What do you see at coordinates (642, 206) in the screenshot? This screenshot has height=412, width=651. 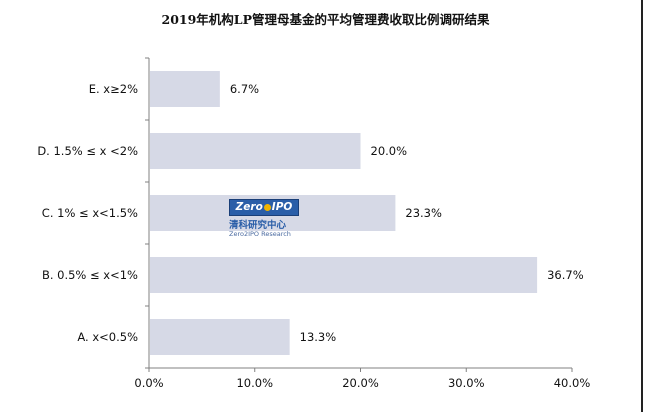 I see `page-edge-rule` at bounding box center [642, 206].